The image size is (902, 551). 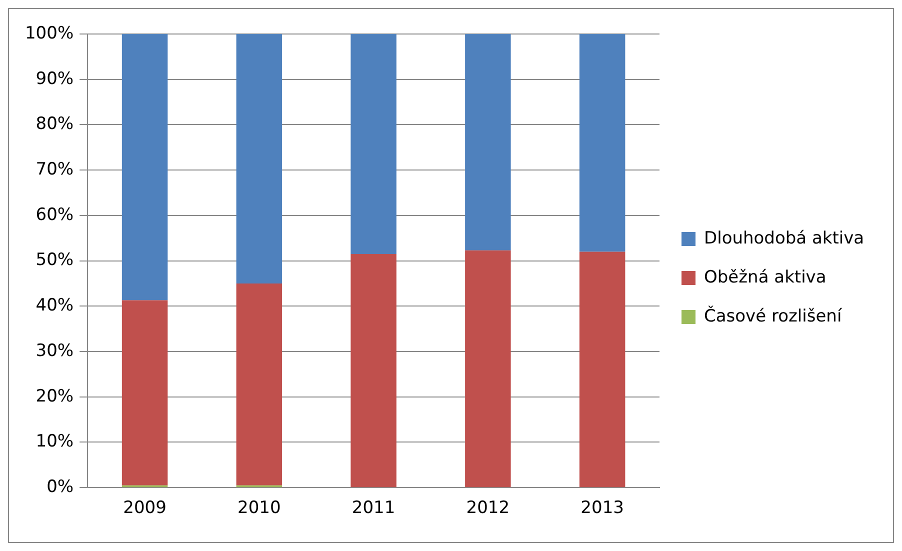 What do you see at coordinates (773, 315) in the screenshot?
I see `legend-label: Časové rozlišení` at bounding box center [773, 315].